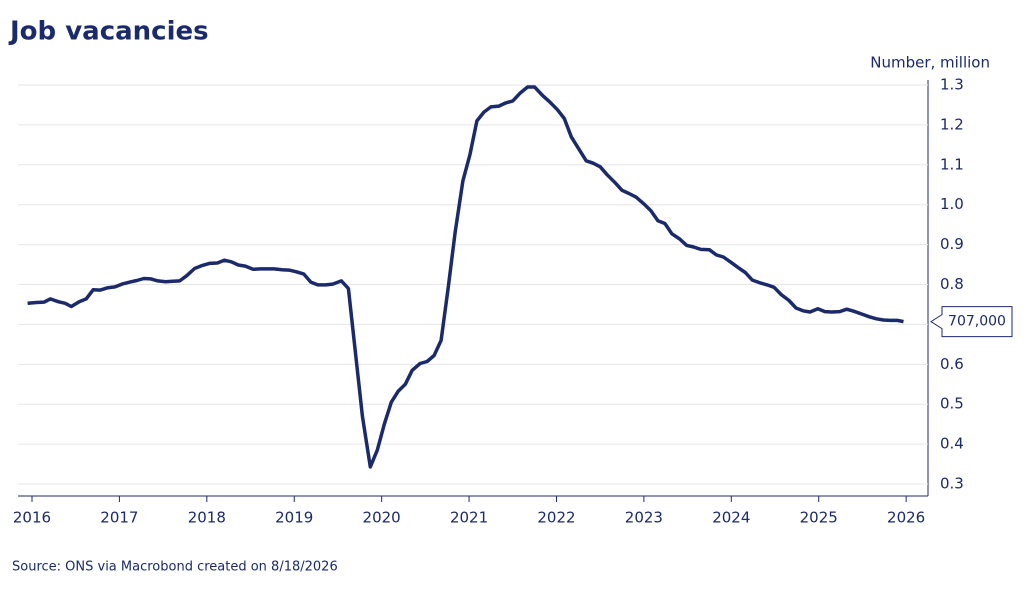 The image size is (1024, 590). Describe the element at coordinates (930, 63) in the screenshot. I see `y-axis-label: Number, million` at that location.